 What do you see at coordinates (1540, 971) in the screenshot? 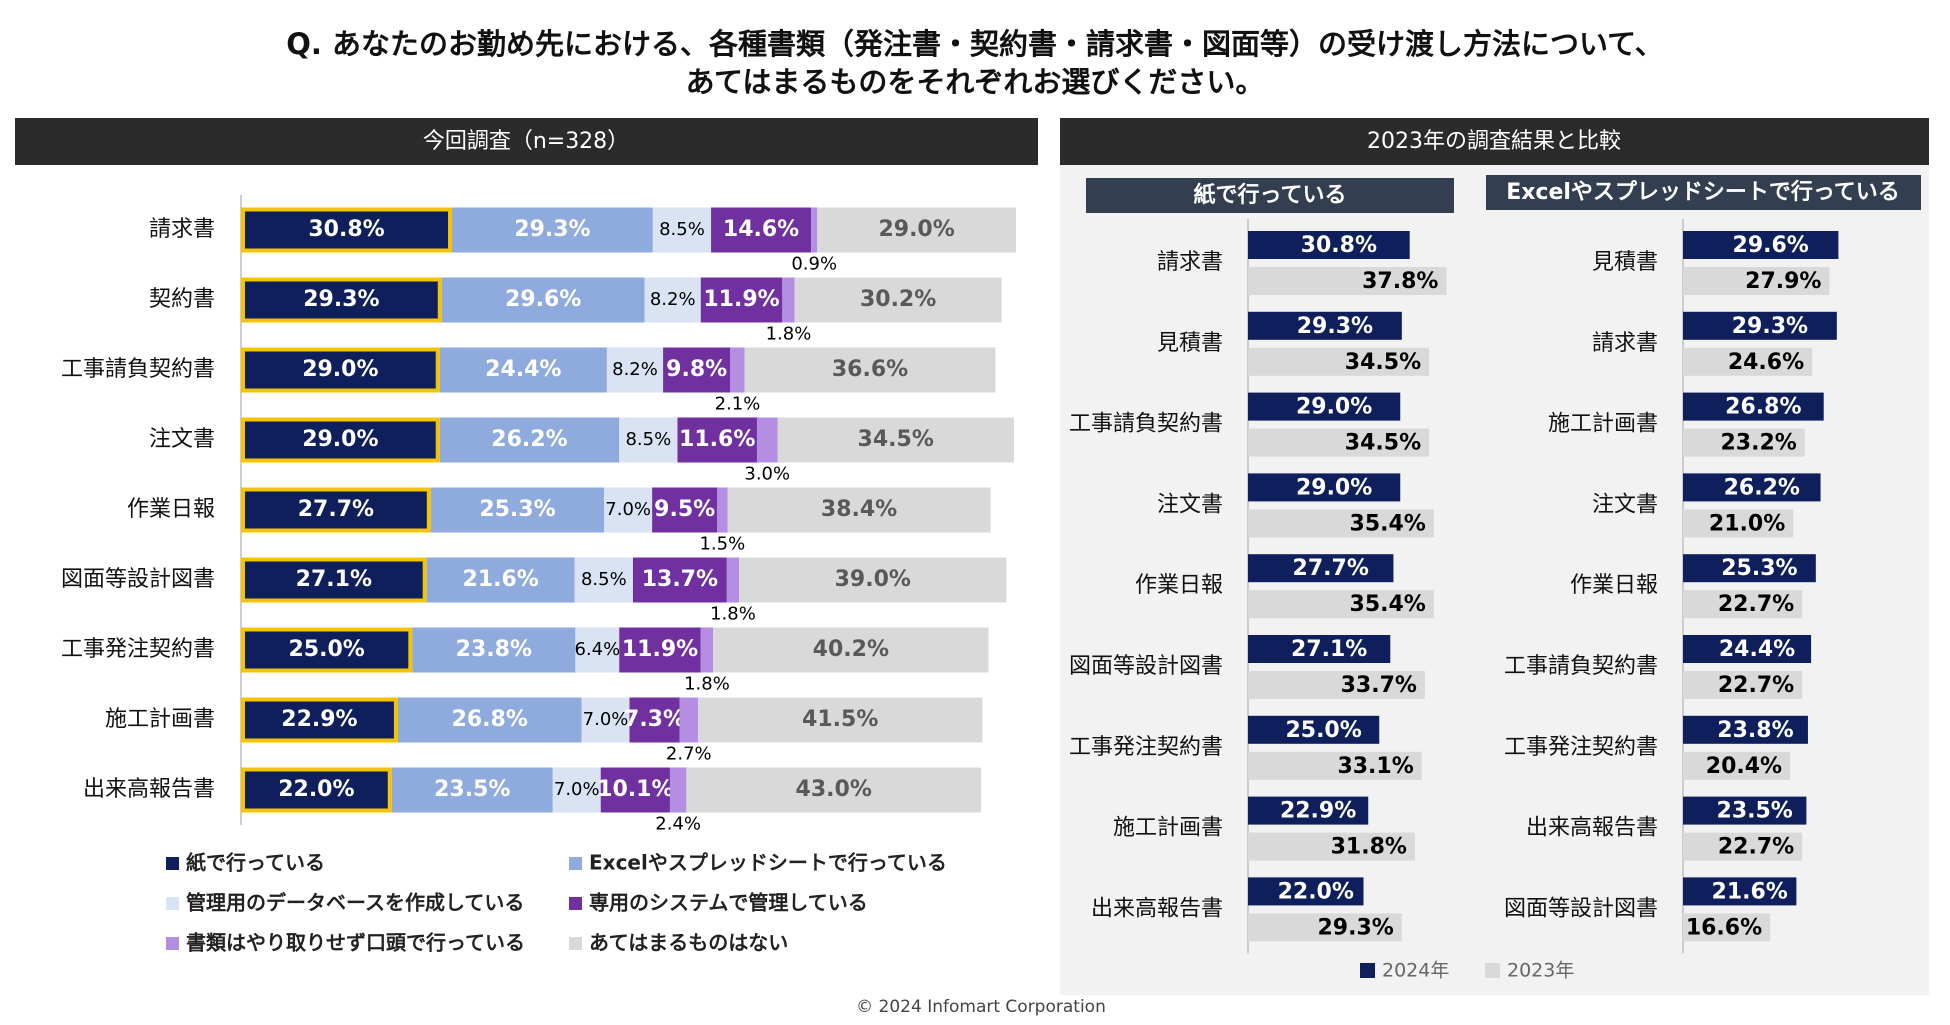
I see `legend-label: 2023年` at bounding box center [1540, 971].